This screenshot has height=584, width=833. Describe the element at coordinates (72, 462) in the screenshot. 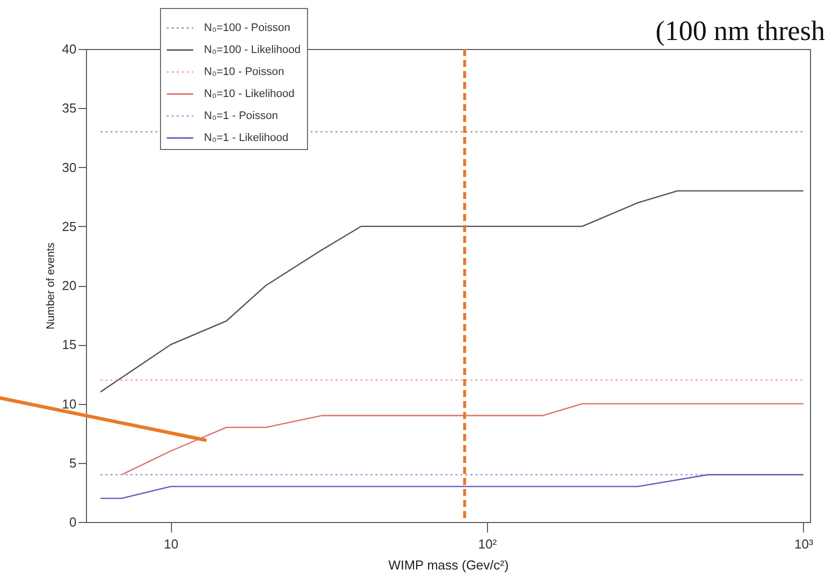

I see `y-tick-label: 5` at that location.